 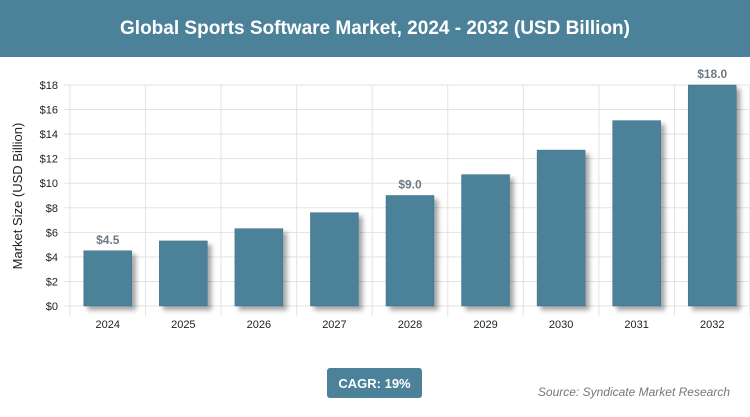 I want to click on bar-2029, so click(x=485, y=240).